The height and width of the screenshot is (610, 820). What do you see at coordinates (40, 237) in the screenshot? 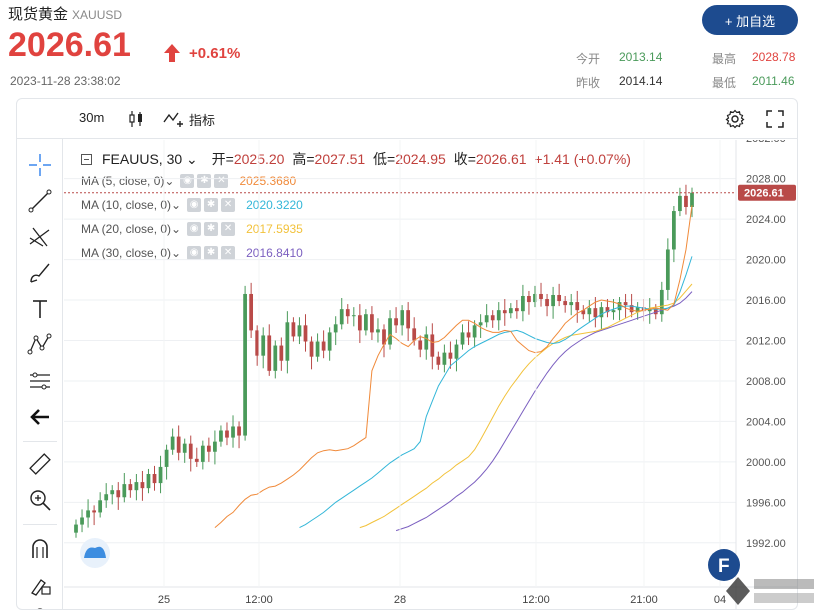
I see `fib-tool-icon` at bounding box center [40, 237].